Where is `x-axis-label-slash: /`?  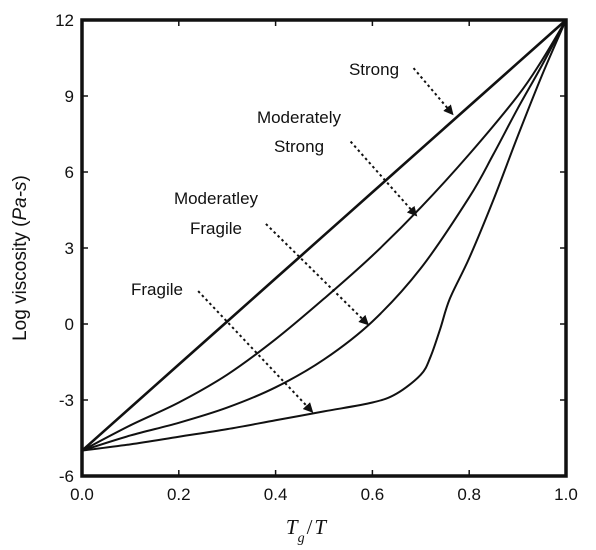
x-axis-label-slash: / is located at coordinates (310, 527).